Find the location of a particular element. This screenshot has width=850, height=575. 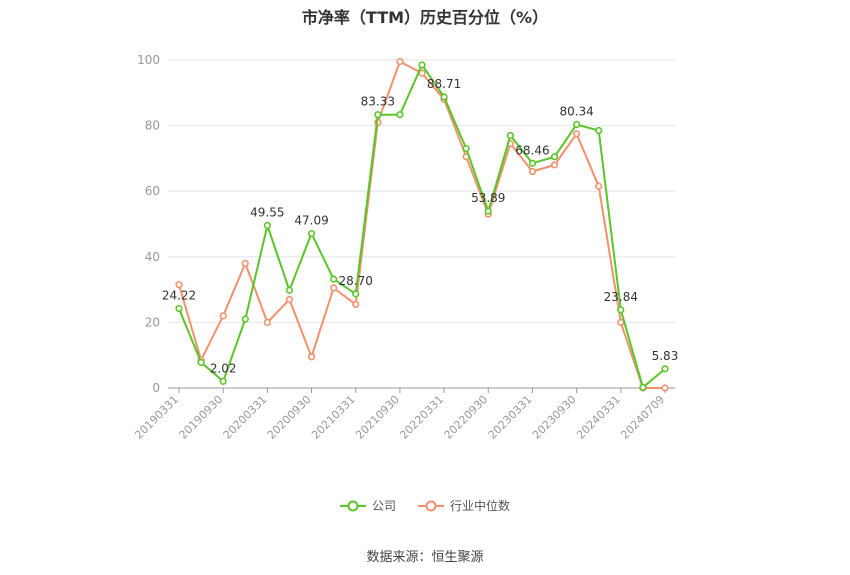

x-tick-label: 20230331 is located at coordinates (510, 417).